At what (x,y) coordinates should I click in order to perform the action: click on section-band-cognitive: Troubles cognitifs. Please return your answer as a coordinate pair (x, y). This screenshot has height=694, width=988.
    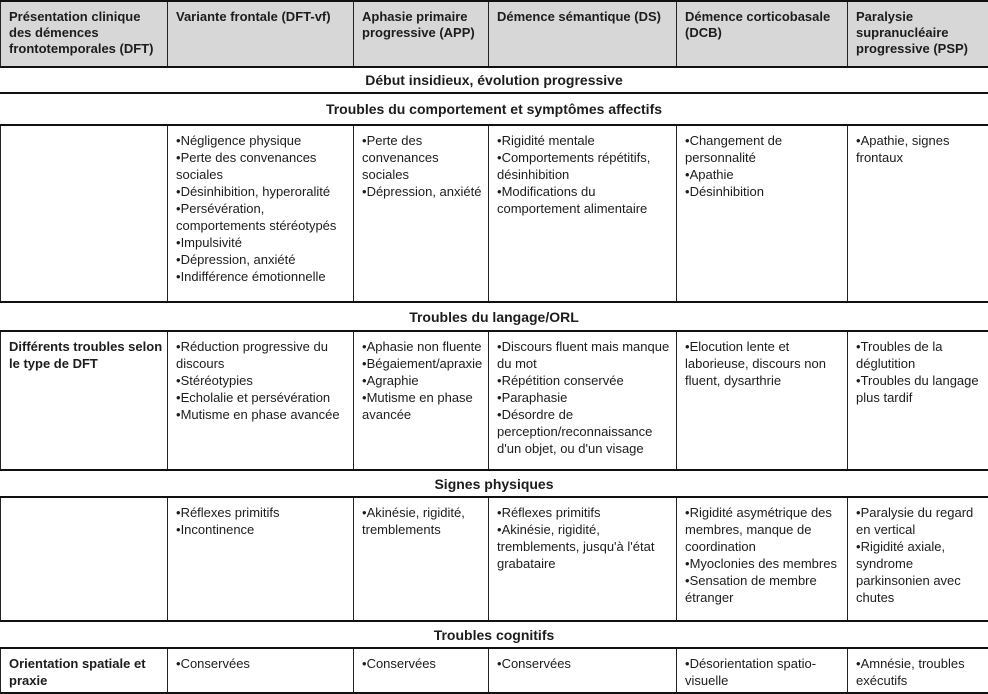
    Looking at the image, I should click on (494, 635).